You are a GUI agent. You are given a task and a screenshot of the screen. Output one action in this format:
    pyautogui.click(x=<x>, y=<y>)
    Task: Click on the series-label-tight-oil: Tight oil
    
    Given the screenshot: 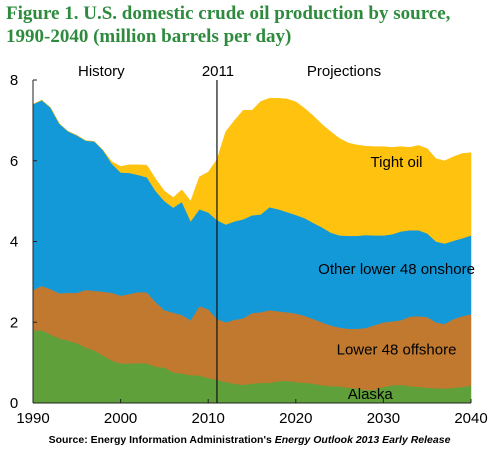 What is the action you would take?
    pyautogui.click(x=397, y=162)
    